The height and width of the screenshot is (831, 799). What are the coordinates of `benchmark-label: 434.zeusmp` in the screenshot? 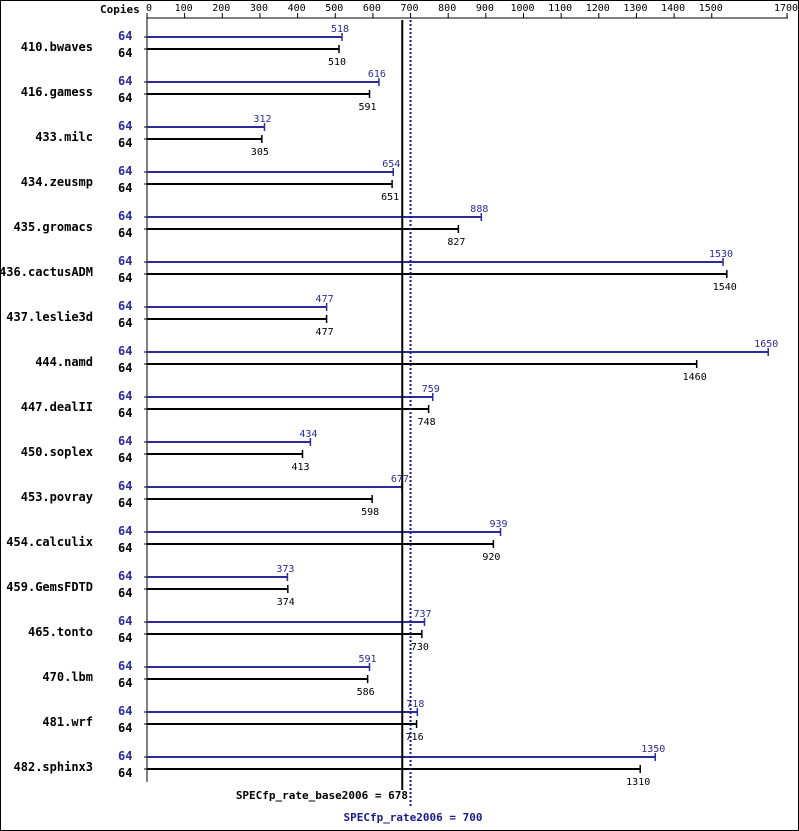 It's located at (57, 182).